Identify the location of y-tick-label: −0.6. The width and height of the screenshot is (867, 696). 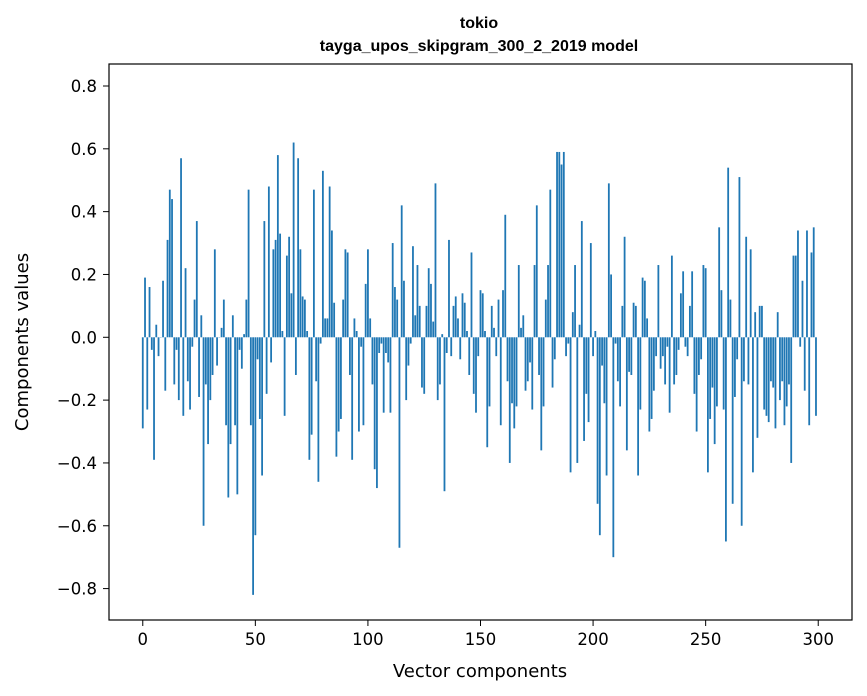
(77, 526).